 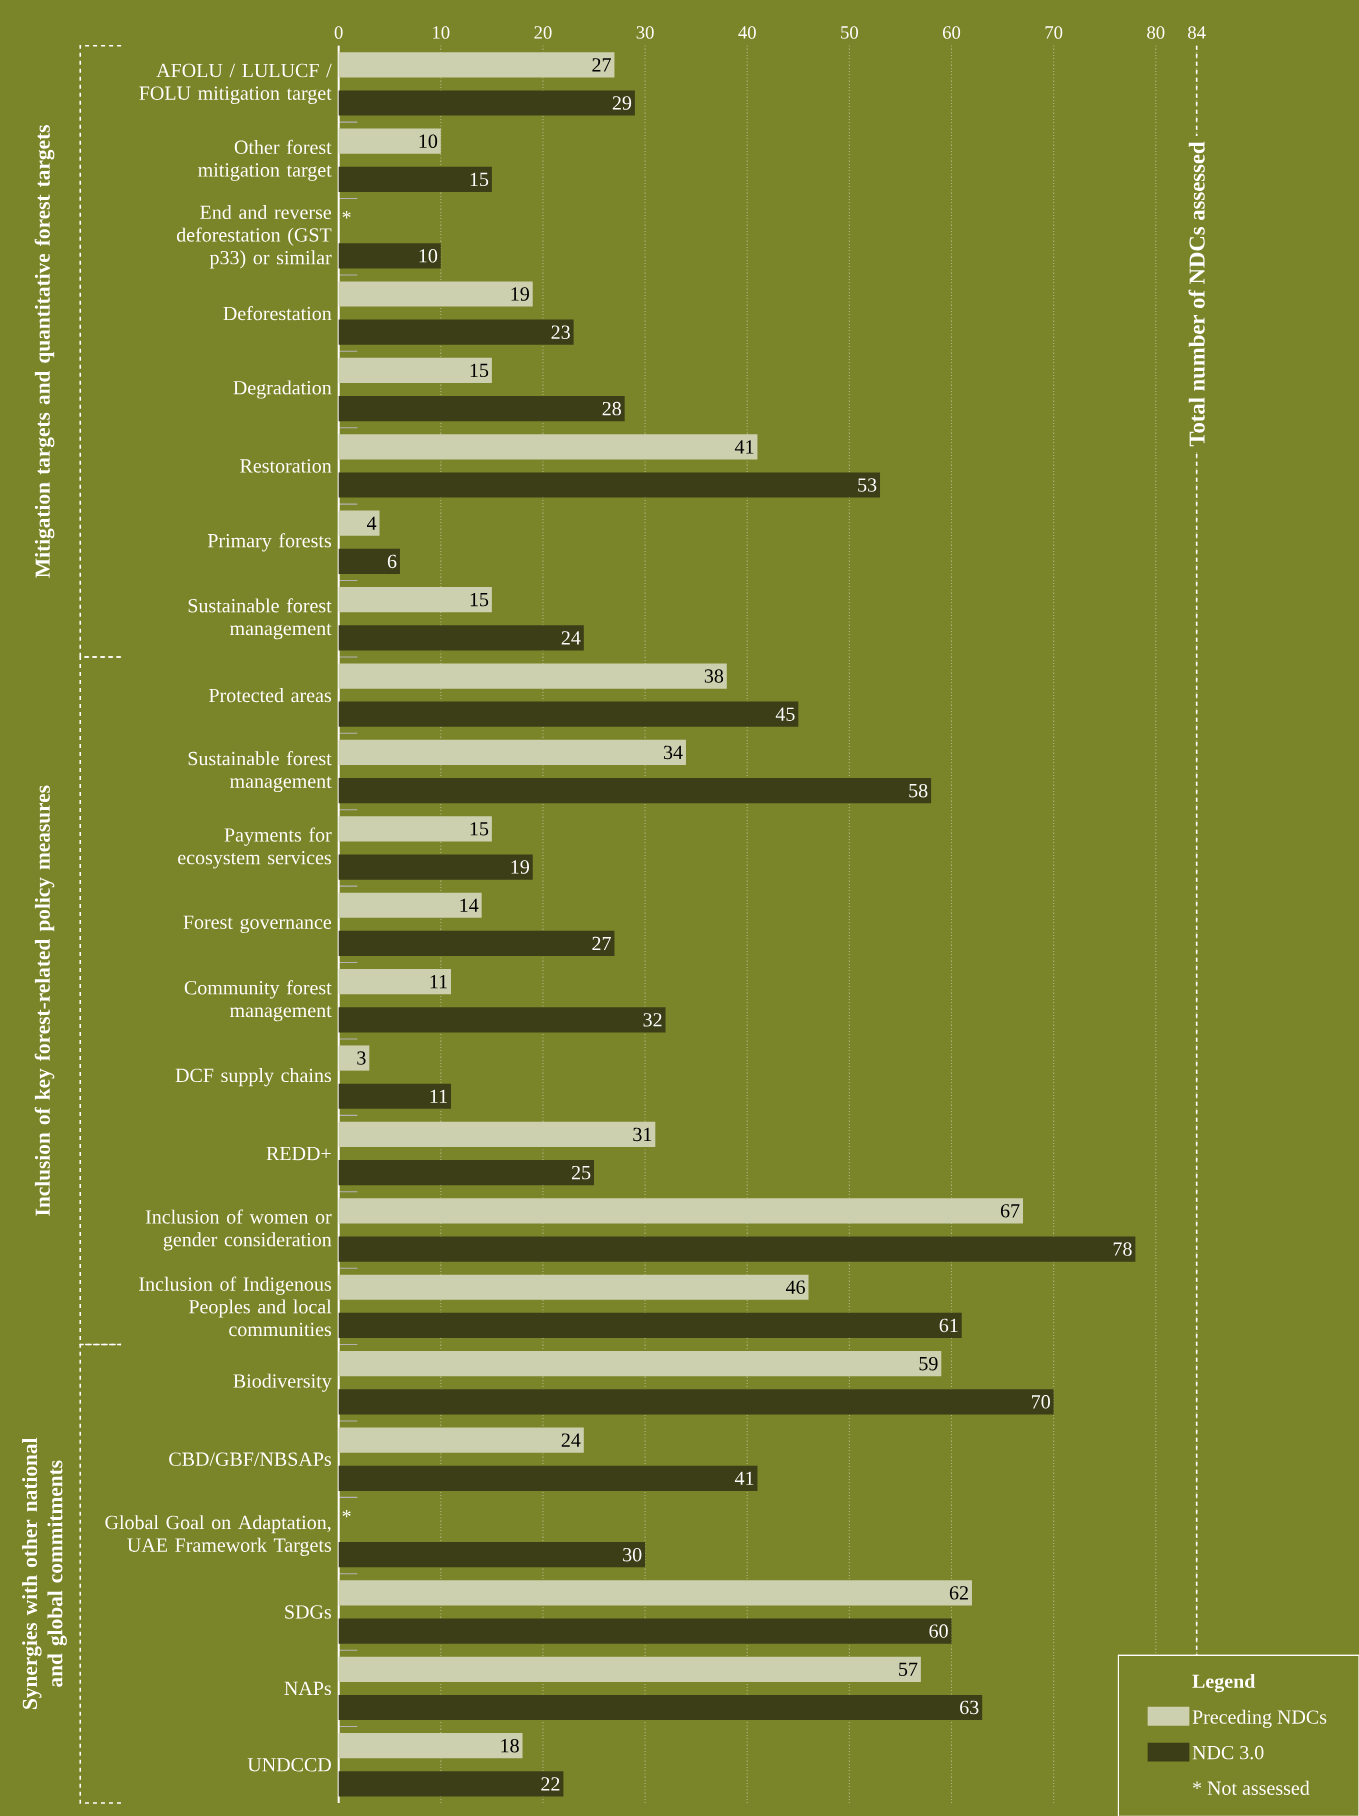 I want to click on x-tick-label: 40, so click(x=747, y=32).